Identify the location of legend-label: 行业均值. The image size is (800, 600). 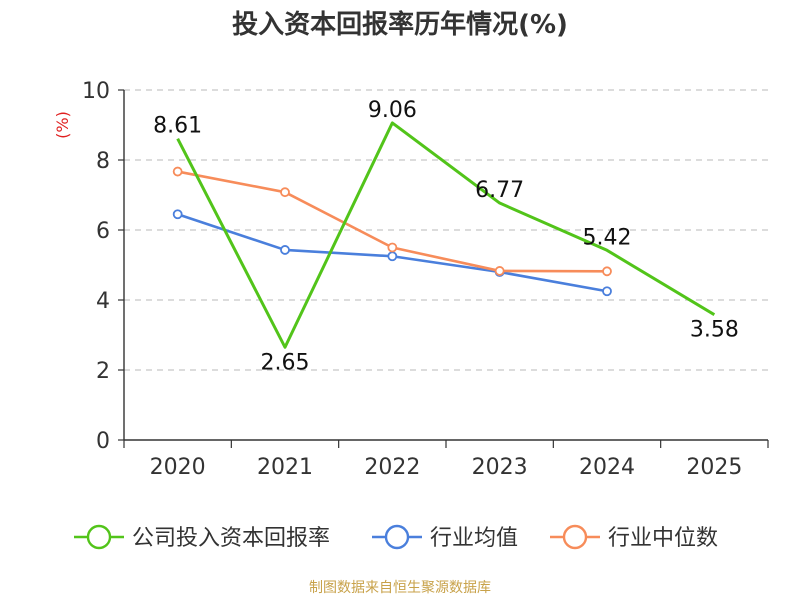
(474, 538).